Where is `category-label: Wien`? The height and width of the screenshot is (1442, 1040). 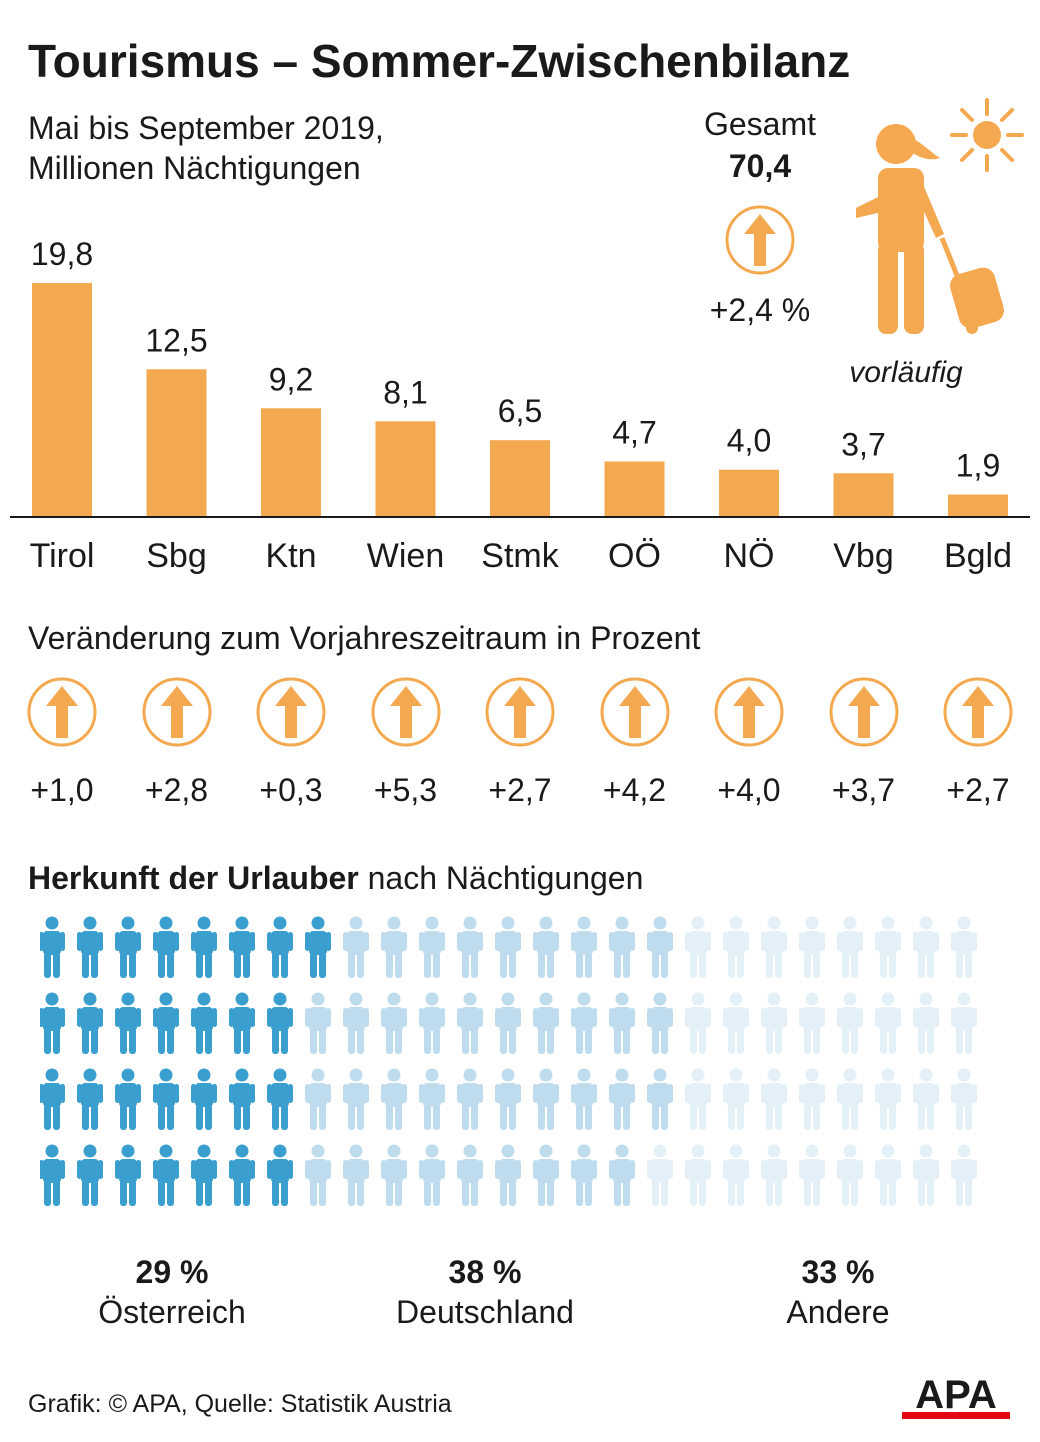
category-label: Wien is located at coordinates (405, 556).